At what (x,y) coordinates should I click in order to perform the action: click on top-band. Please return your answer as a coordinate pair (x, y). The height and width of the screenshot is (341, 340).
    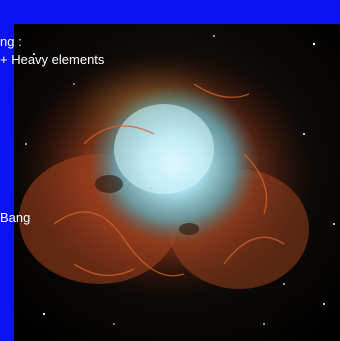
    Looking at the image, I should click on (170, 12).